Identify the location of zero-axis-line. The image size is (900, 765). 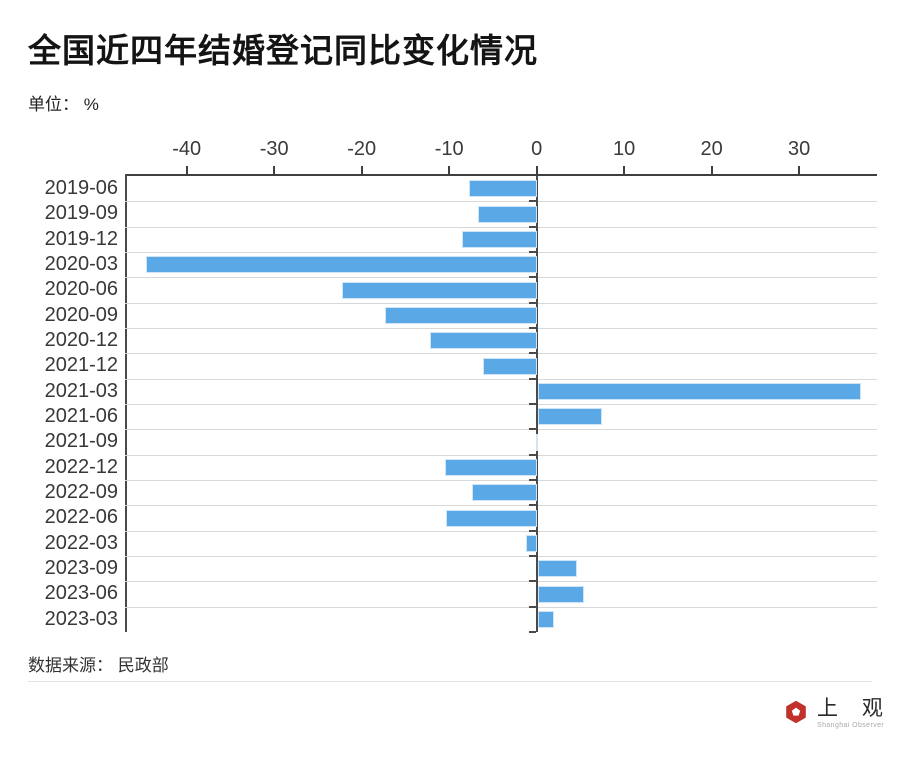
(536, 404).